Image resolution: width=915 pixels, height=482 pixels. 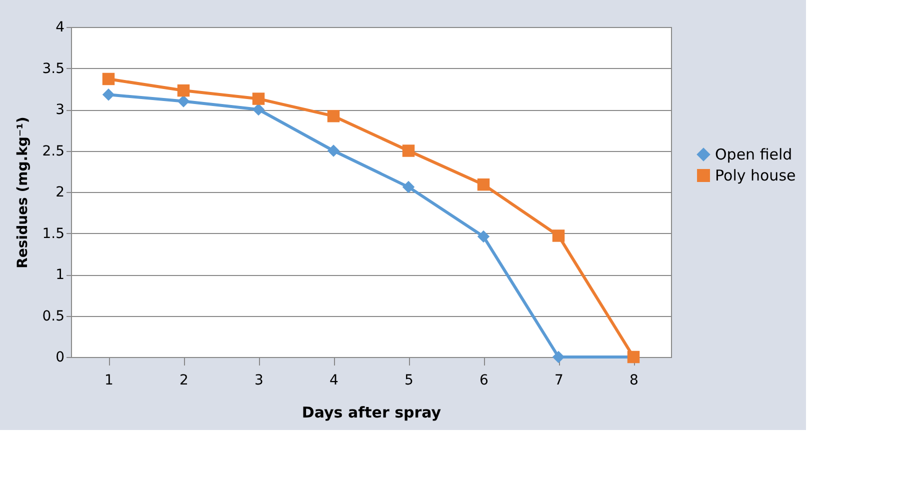 I want to click on x-tick-label: 1, so click(x=109, y=380).